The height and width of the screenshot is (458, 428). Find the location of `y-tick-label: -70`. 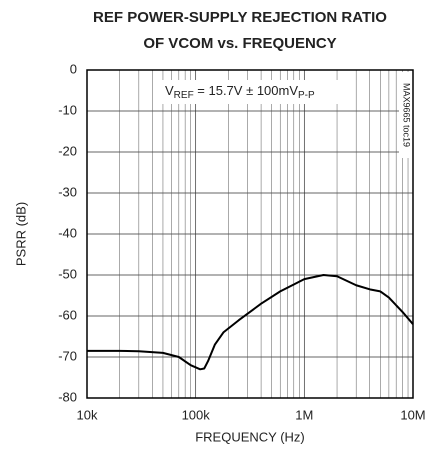

y-tick-label: -70 is located at coordinates (67, 355).